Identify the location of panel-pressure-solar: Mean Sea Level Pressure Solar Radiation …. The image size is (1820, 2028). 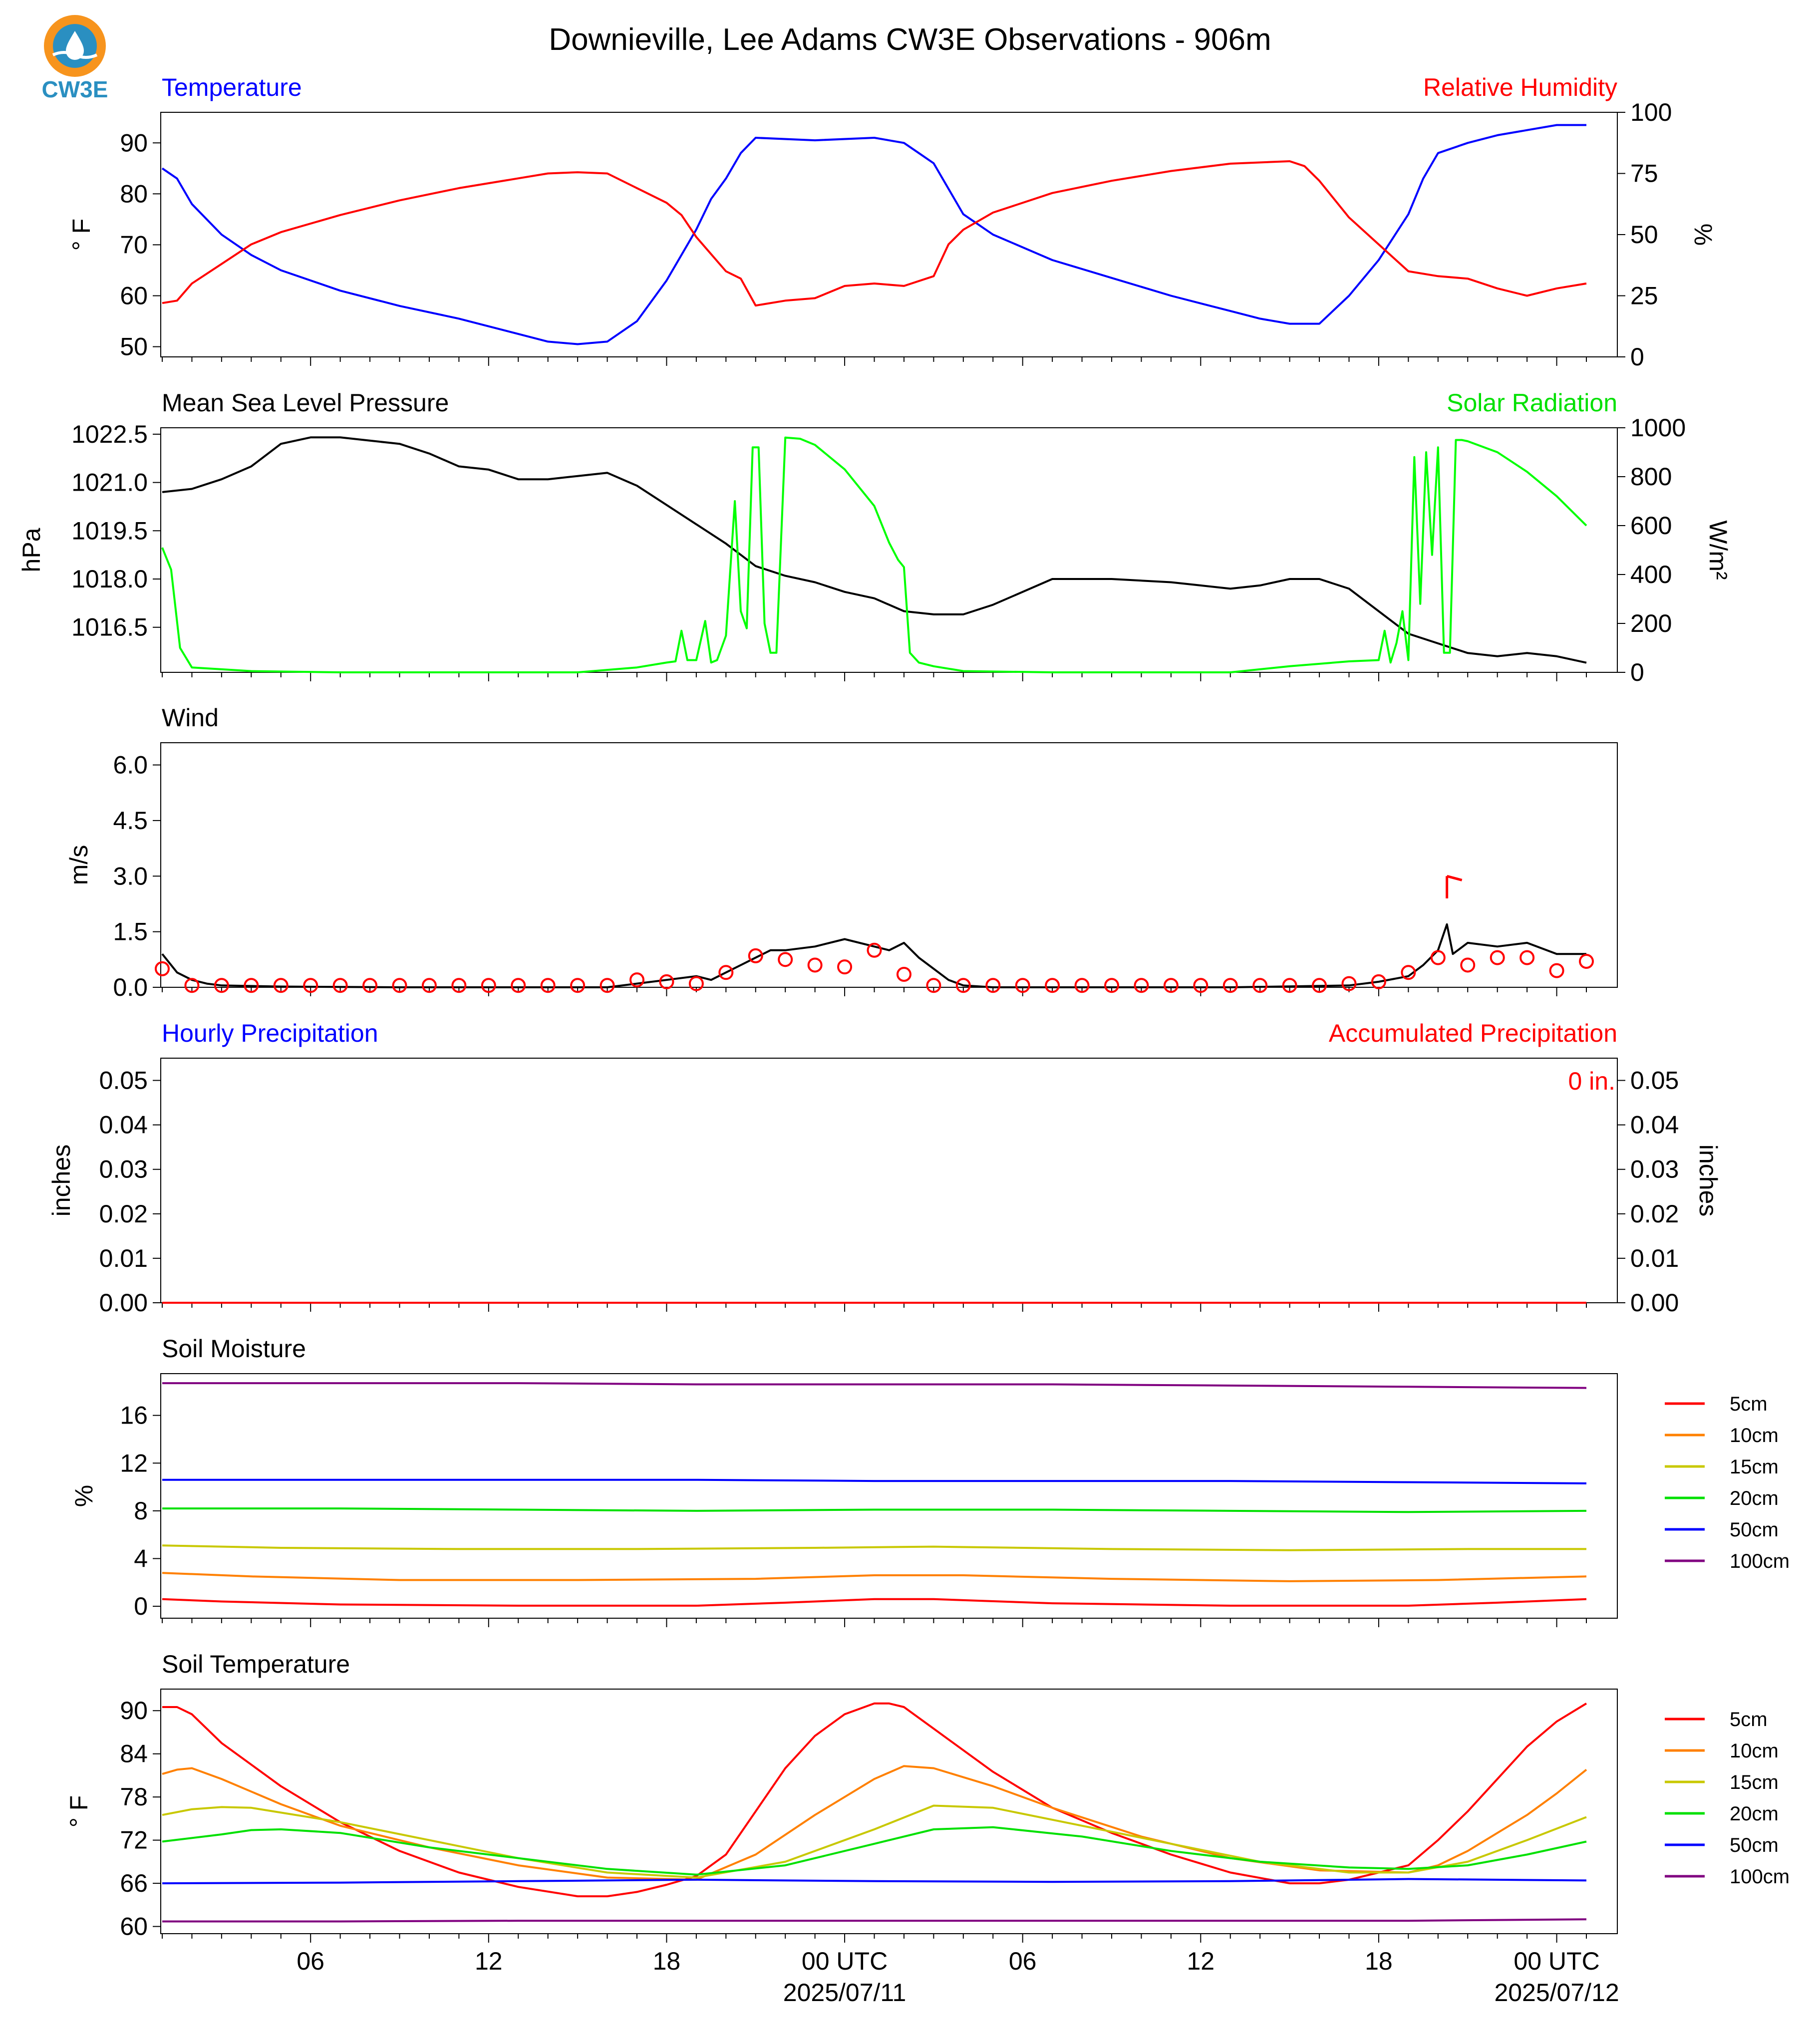
(874, 537).